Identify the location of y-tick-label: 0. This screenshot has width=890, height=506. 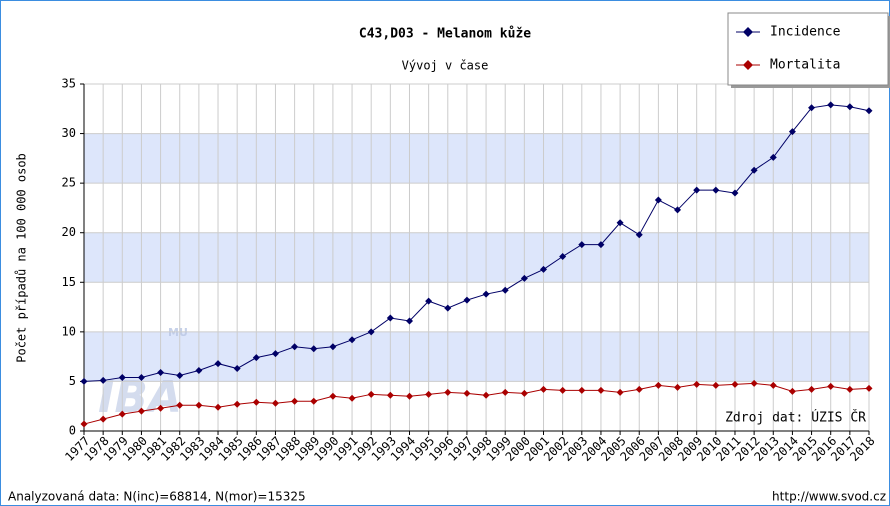
(72, 431).